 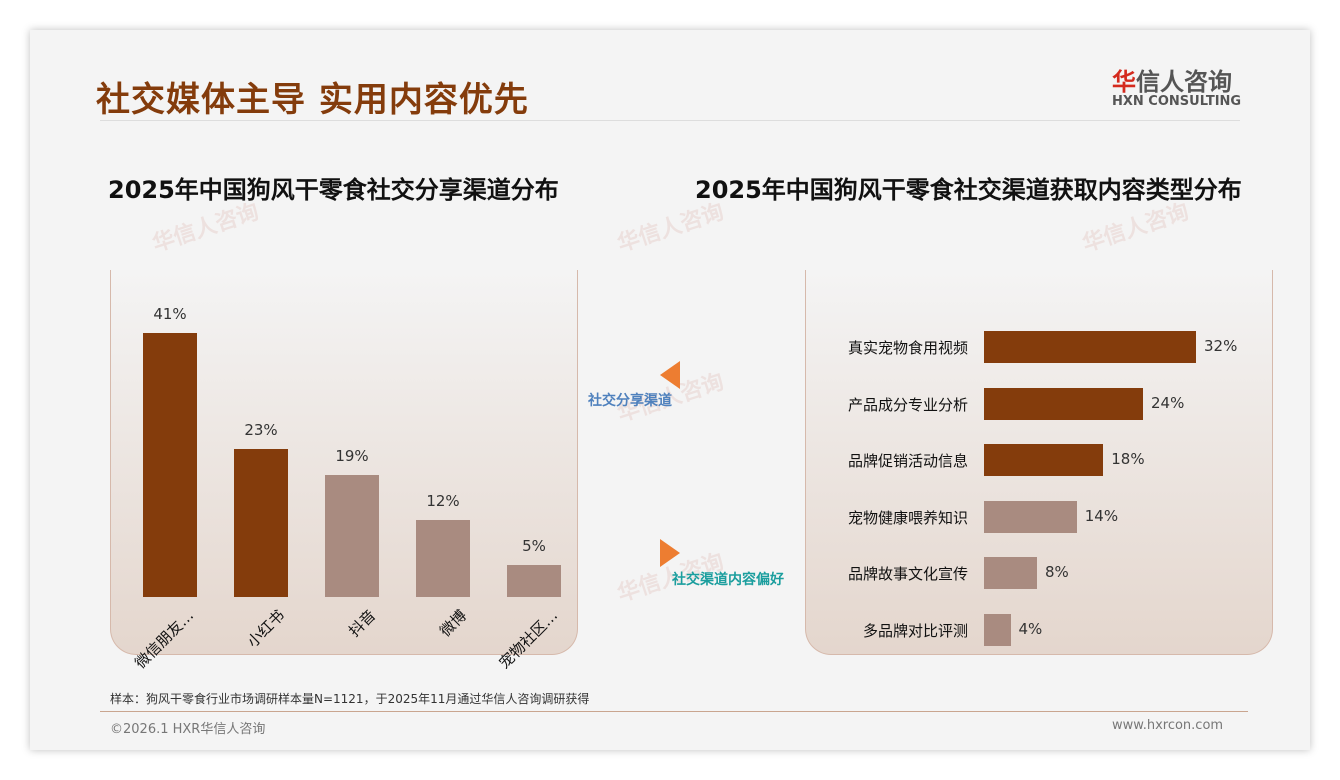 What do you see at coordinates (907, 461) in the screenshot?
I see `y-tick-label: 品牌促销活动信息` at bounding box center [907, 461].